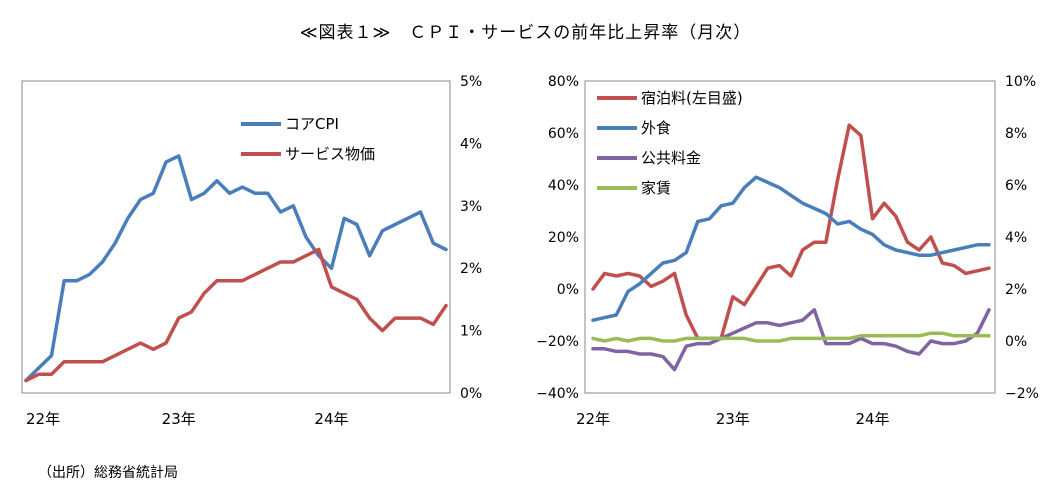  I want to click on source-note: （出所）総務省統計局, so click(108, 473).